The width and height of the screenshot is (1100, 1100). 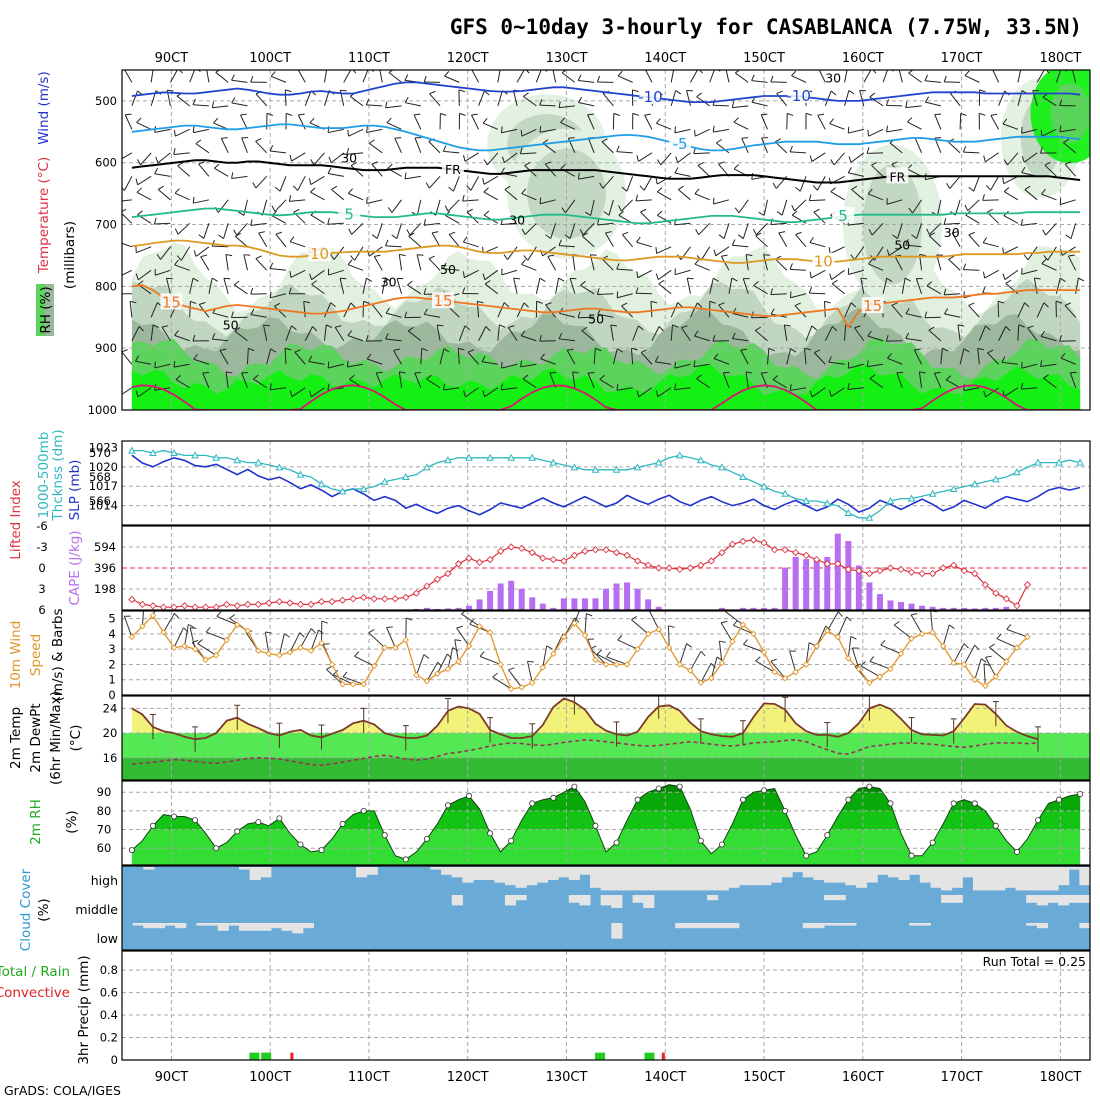 What do you see at coordinates (110, 708) in the screenshot?
I see `temp-tick: 24` at bounding box center [110, 708].